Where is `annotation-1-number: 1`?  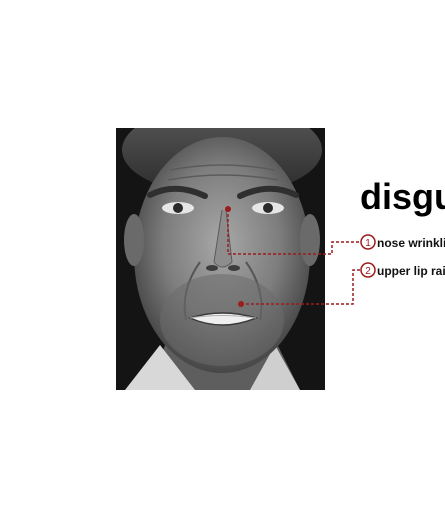 annotation-1-number: 1 is located at coordinates (368, 243).